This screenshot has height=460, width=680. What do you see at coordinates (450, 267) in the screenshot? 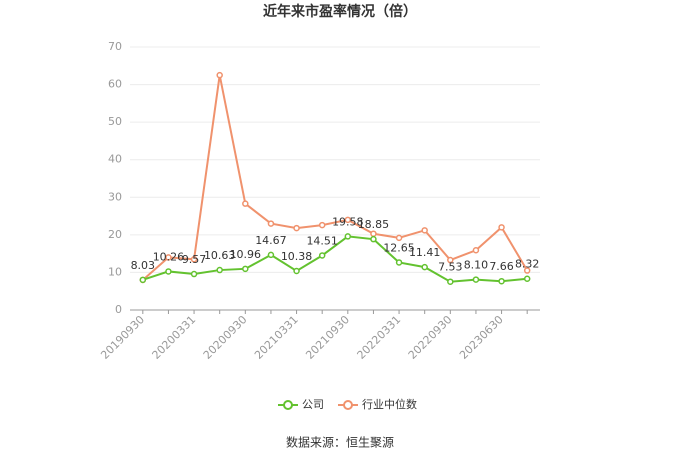
I see `data-label: 7.53` at bounding box center [450, 267].